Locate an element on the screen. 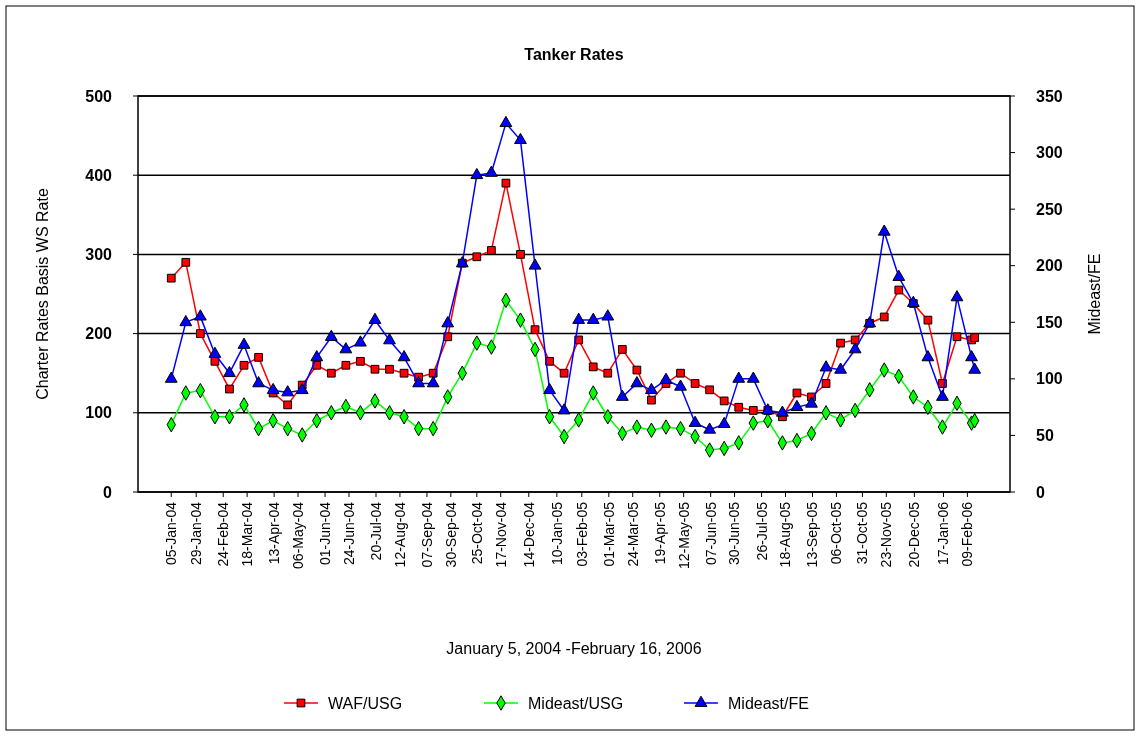 This screenshot has width=1140, height=736. x-tick-label: 12-May-05 is located at coordinates (683, 535).